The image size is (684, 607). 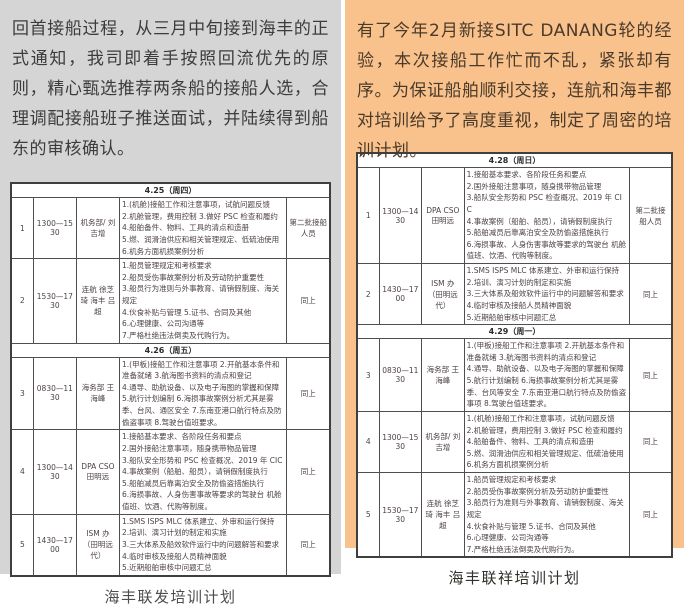 I want to click on date-header-label: 4.26（周五）, so click(x=170, y=350).